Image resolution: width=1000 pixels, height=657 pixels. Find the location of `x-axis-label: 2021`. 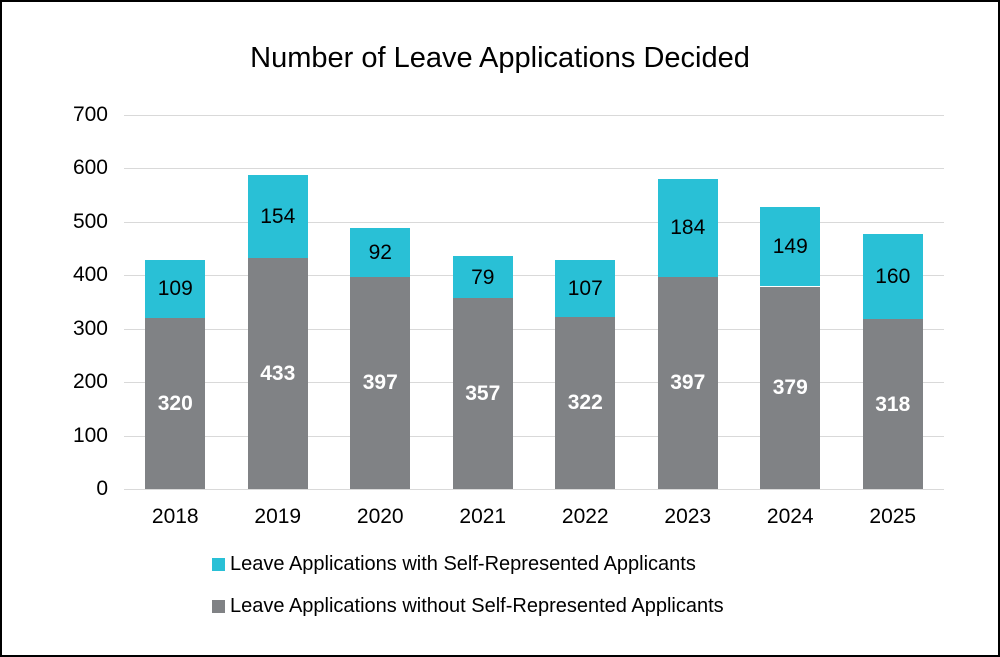

x-axis-label: 2021 is located at coordinates (483, 516).